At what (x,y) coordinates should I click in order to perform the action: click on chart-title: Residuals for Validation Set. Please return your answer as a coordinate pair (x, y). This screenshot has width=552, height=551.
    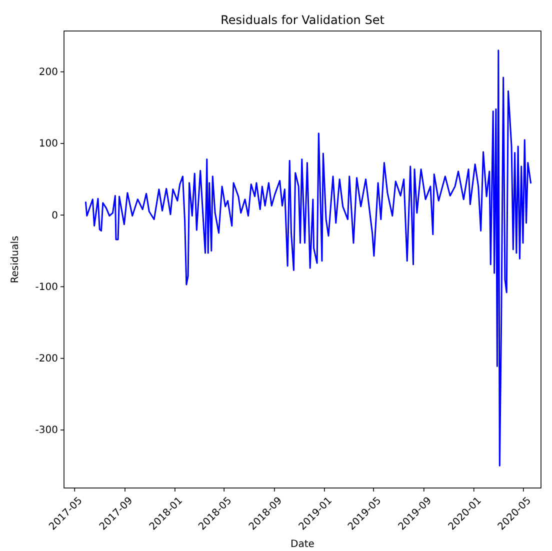
    Looking at the image, I should click on (302, 20).